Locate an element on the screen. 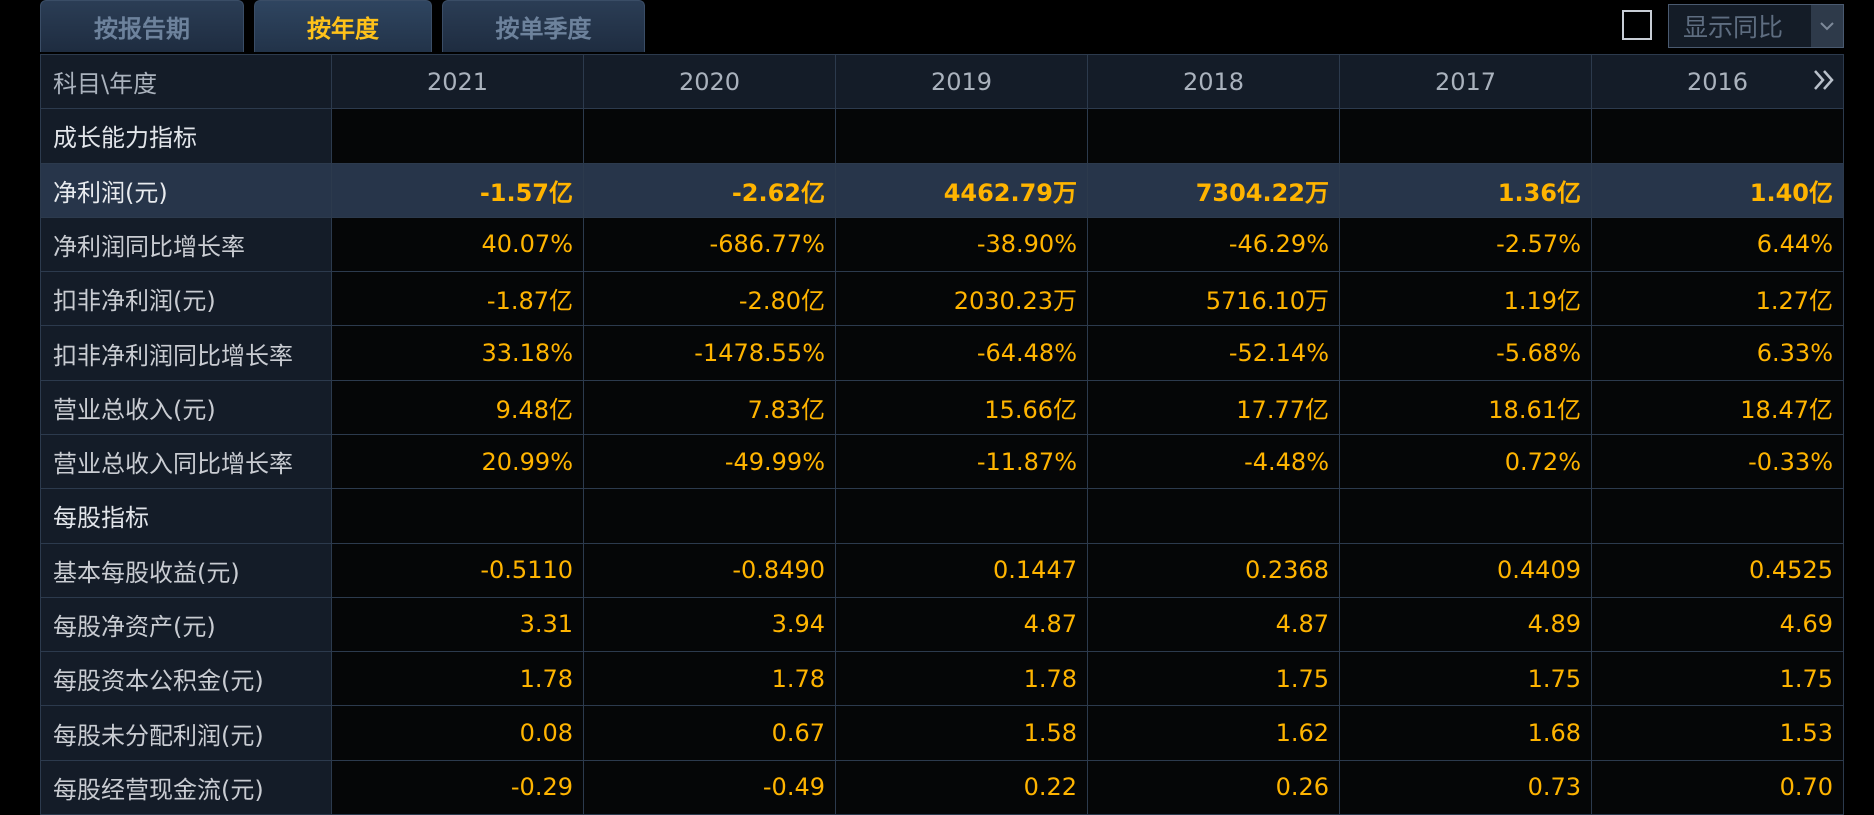  row-label: 每股未分配利润(元) is located at coordinates (186, 733).